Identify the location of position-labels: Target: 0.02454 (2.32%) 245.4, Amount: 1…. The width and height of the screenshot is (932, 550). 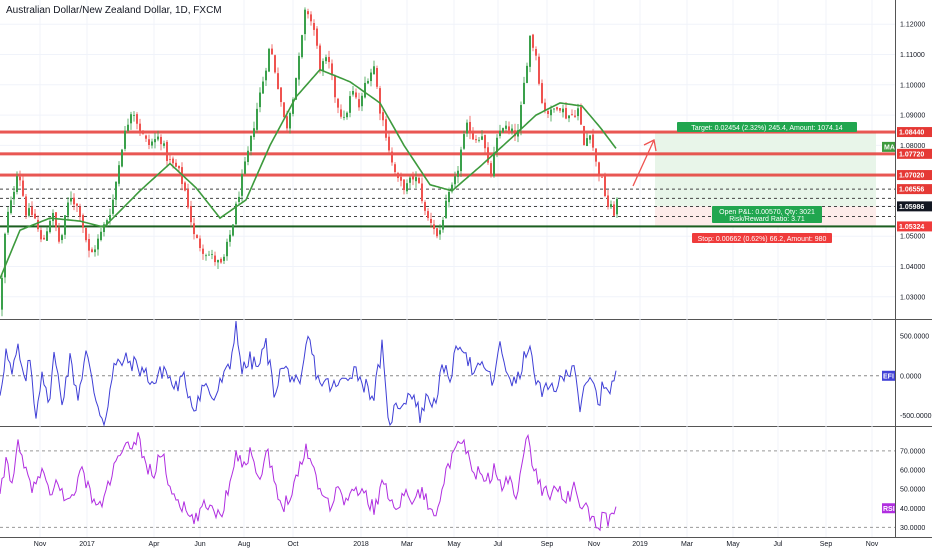
(767, 182).